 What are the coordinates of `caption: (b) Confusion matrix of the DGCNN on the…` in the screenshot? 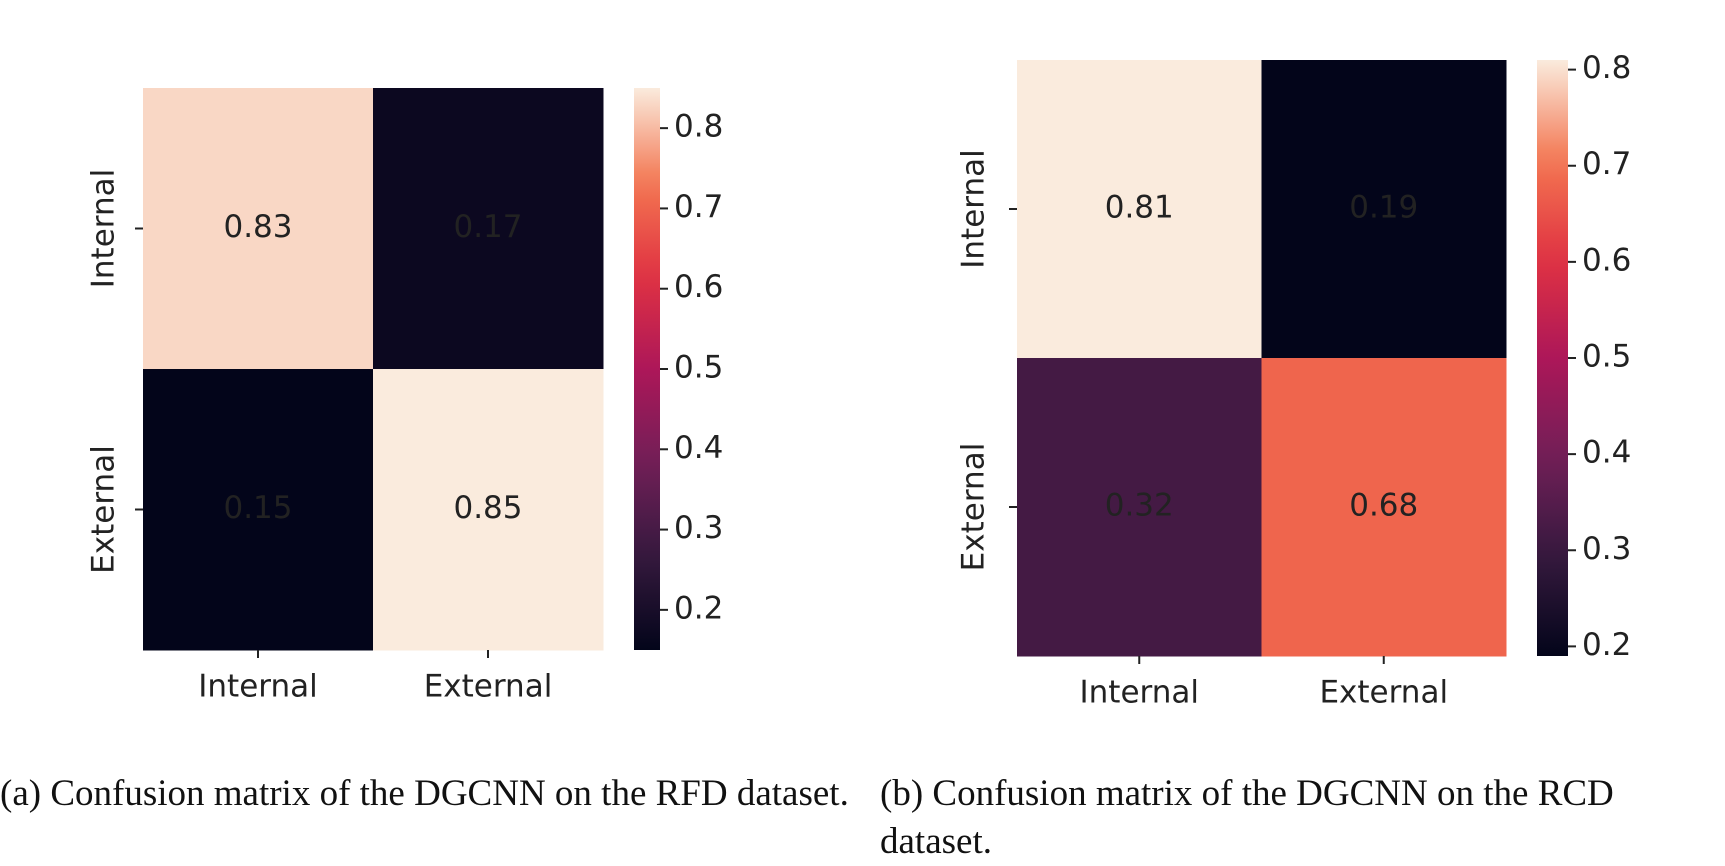 It's located at (1247, 817).